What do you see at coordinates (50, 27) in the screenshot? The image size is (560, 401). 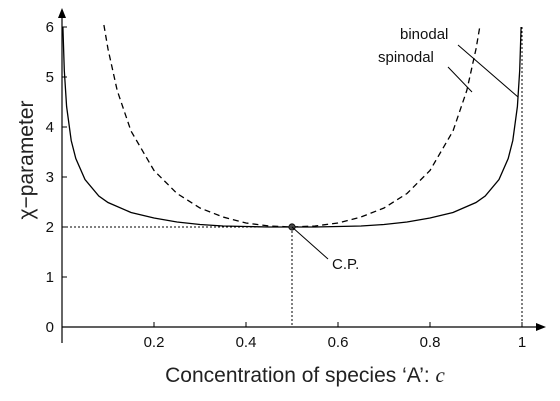 I see `y-tick-label: 6` at bounding box center [50, 27].